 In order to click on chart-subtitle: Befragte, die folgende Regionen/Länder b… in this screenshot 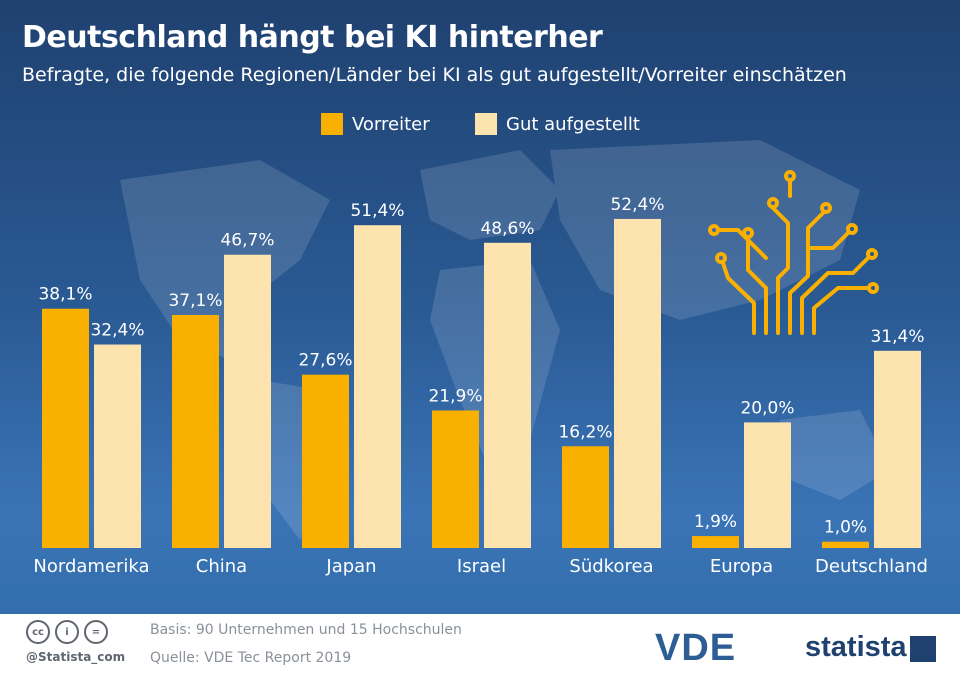, I will do `click(434, 75)`.